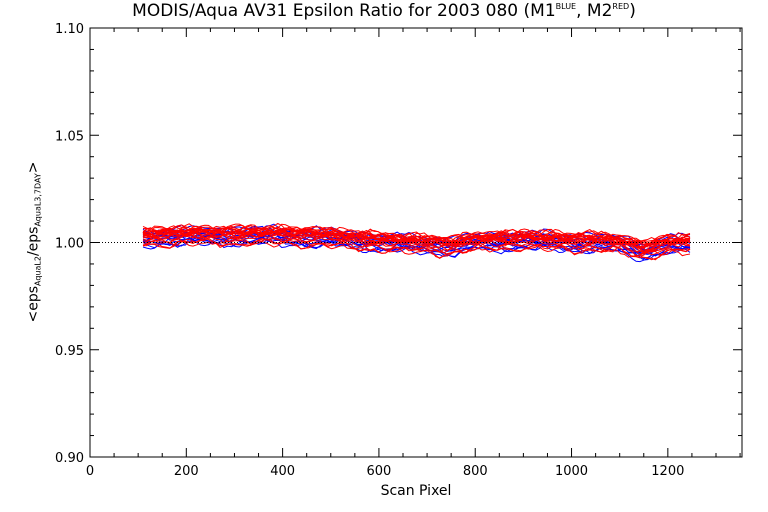  Describe the element at coordinates (379, 471) in the screenshot. I see `x-tick-label: 600` at that location.